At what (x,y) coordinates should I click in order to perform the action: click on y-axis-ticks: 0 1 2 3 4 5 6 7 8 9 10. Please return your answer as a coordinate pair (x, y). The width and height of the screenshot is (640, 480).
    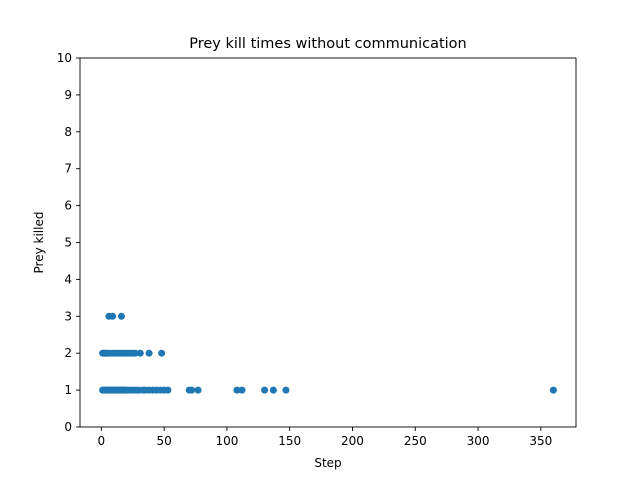
    Looking at the image, I should click on (68, 242).